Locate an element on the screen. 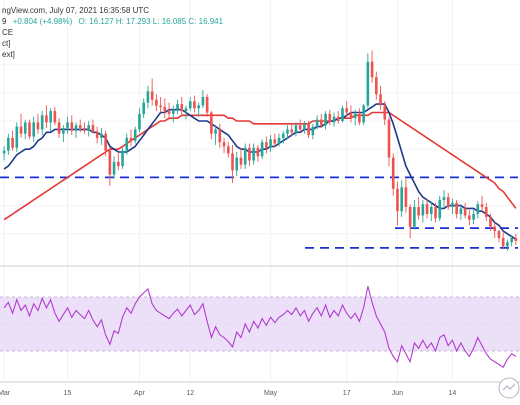  header-change: +0.804 (+4.98%) is located at coordinates (43, 21).